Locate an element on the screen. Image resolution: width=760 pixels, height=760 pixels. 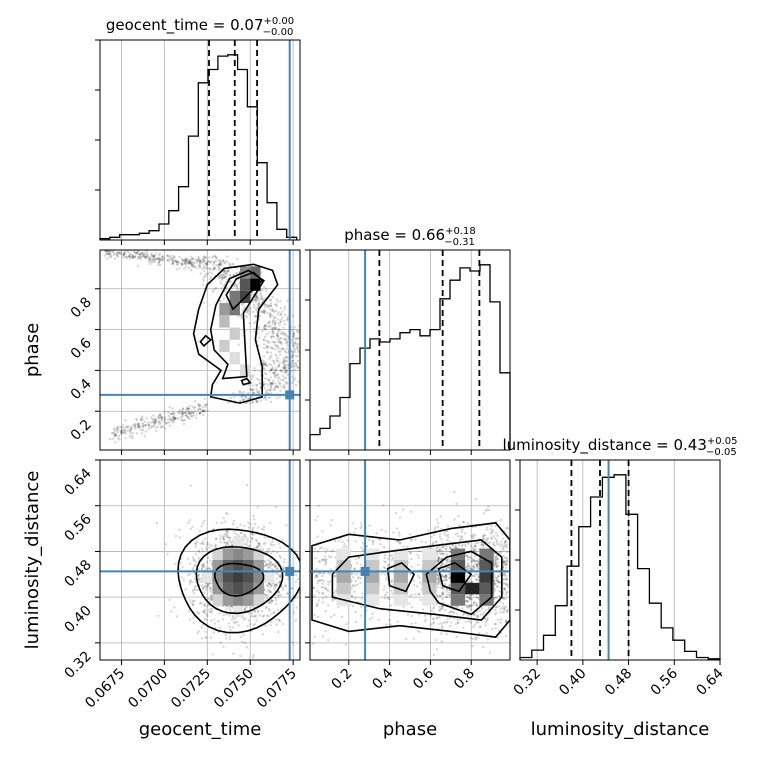
contour-line is located at coordinates (239, 579).